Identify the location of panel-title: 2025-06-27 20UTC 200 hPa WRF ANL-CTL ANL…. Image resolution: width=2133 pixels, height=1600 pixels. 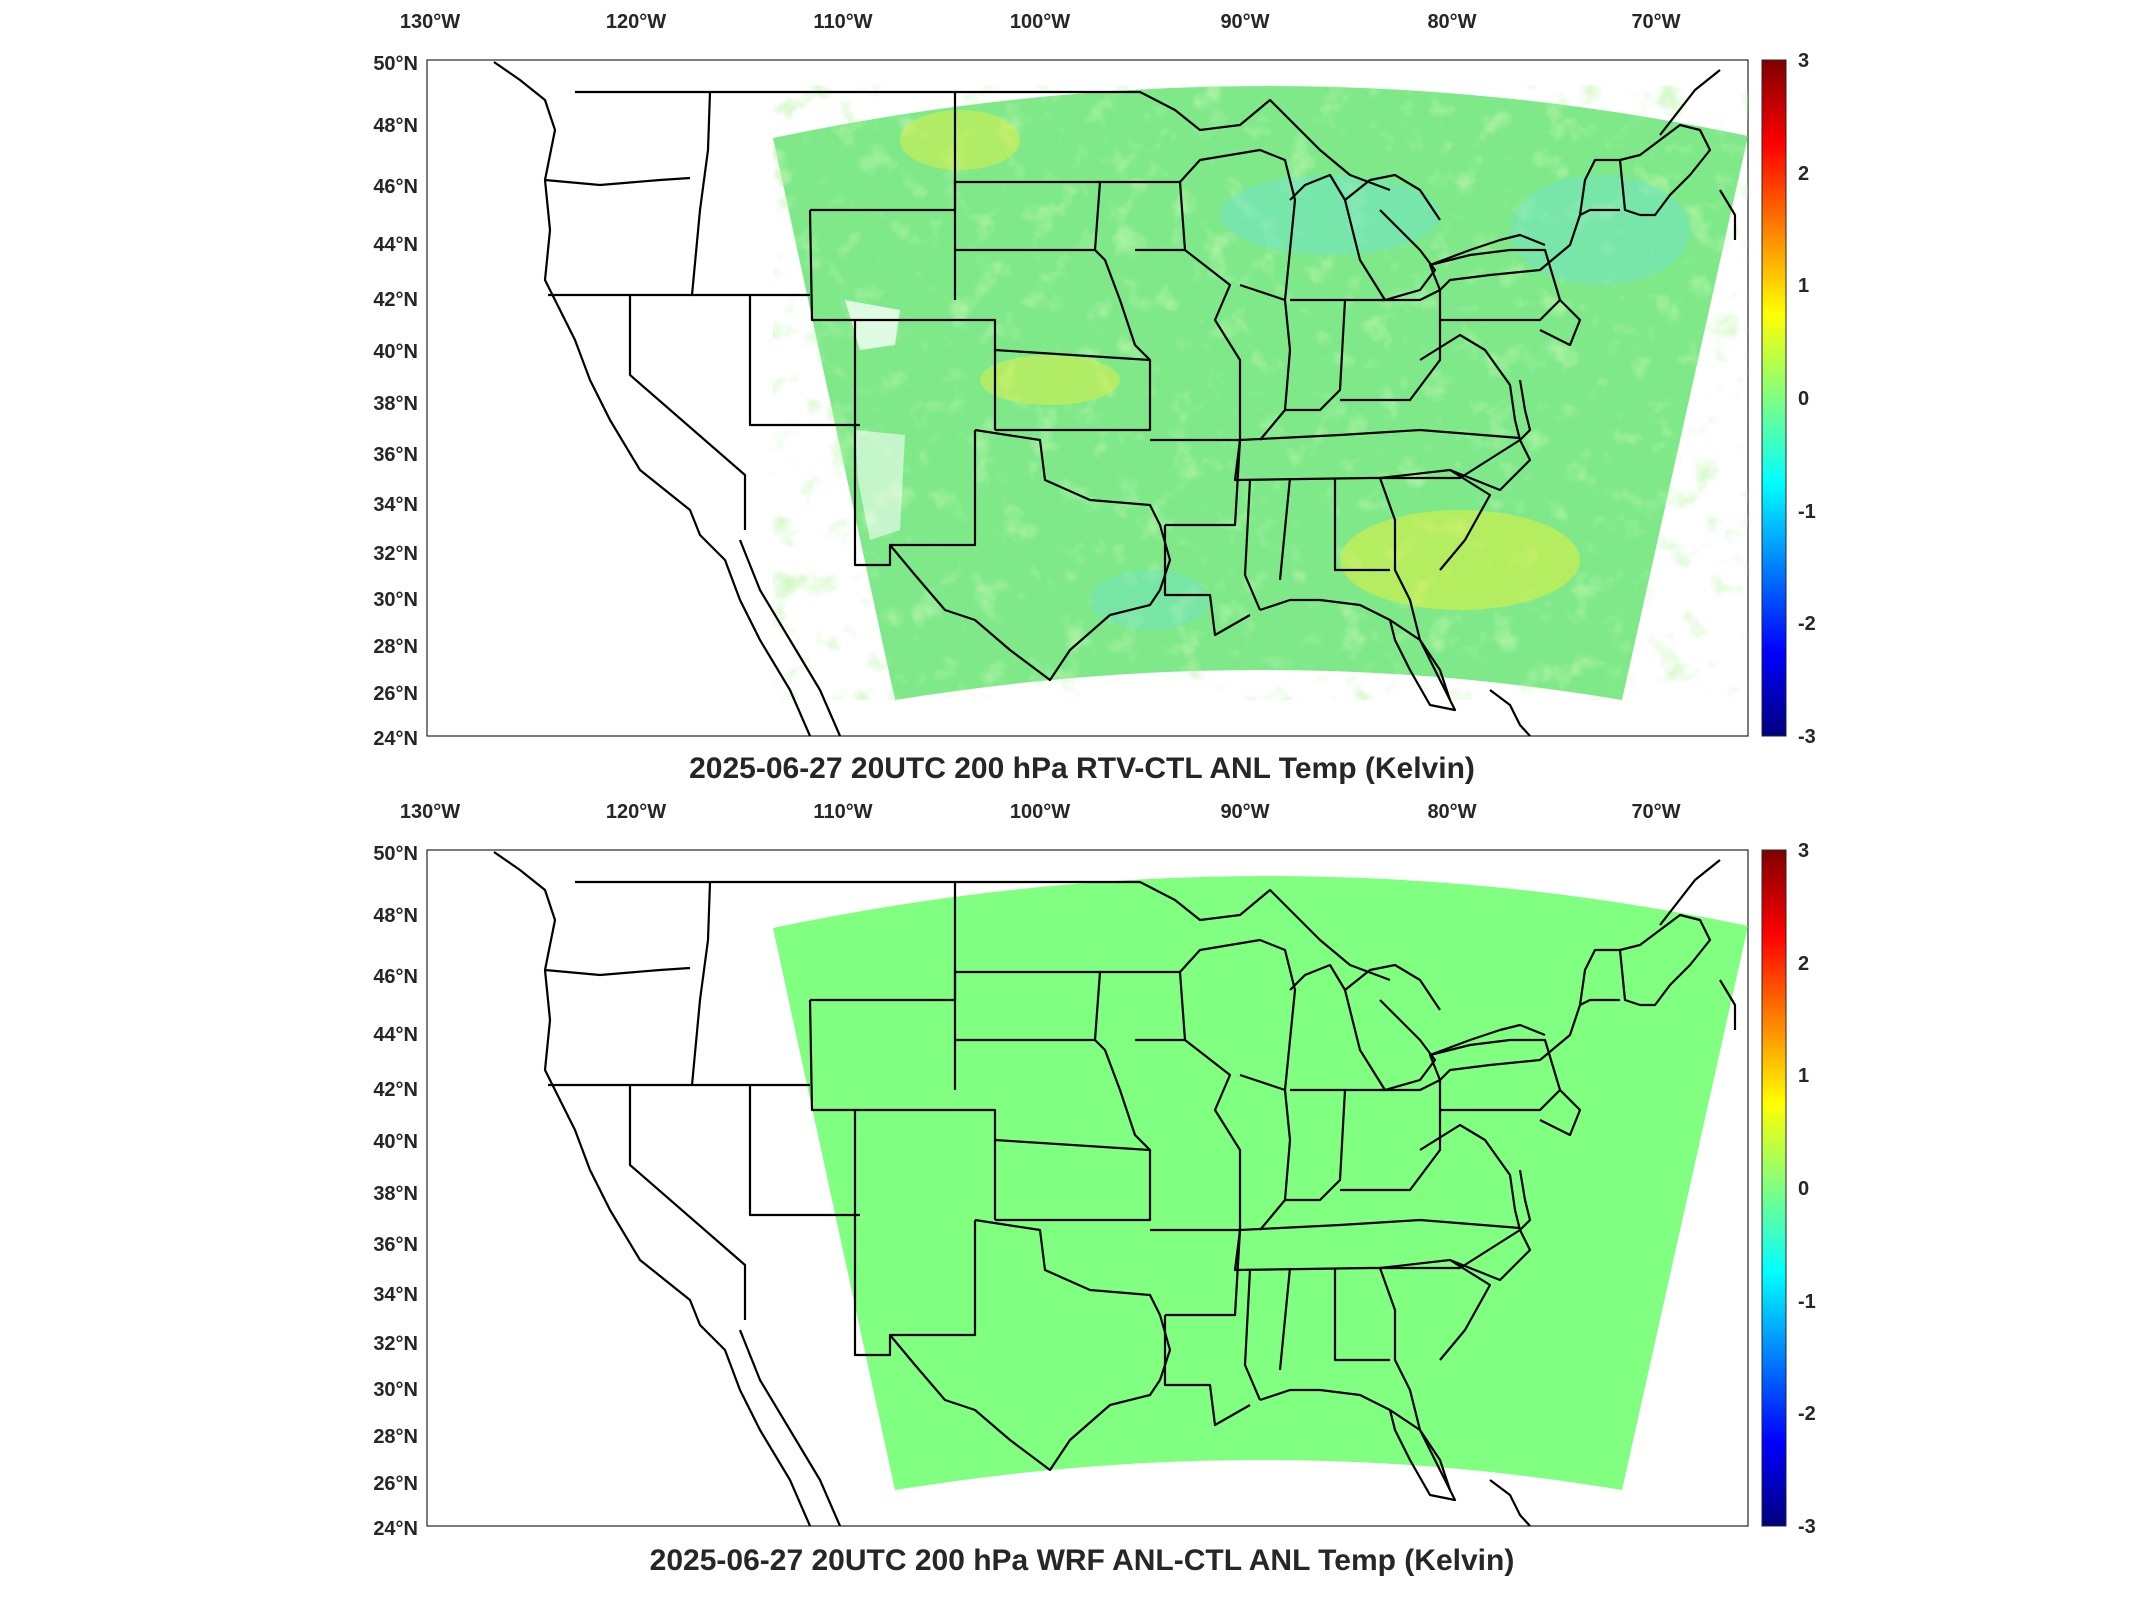
(1082, 1560).